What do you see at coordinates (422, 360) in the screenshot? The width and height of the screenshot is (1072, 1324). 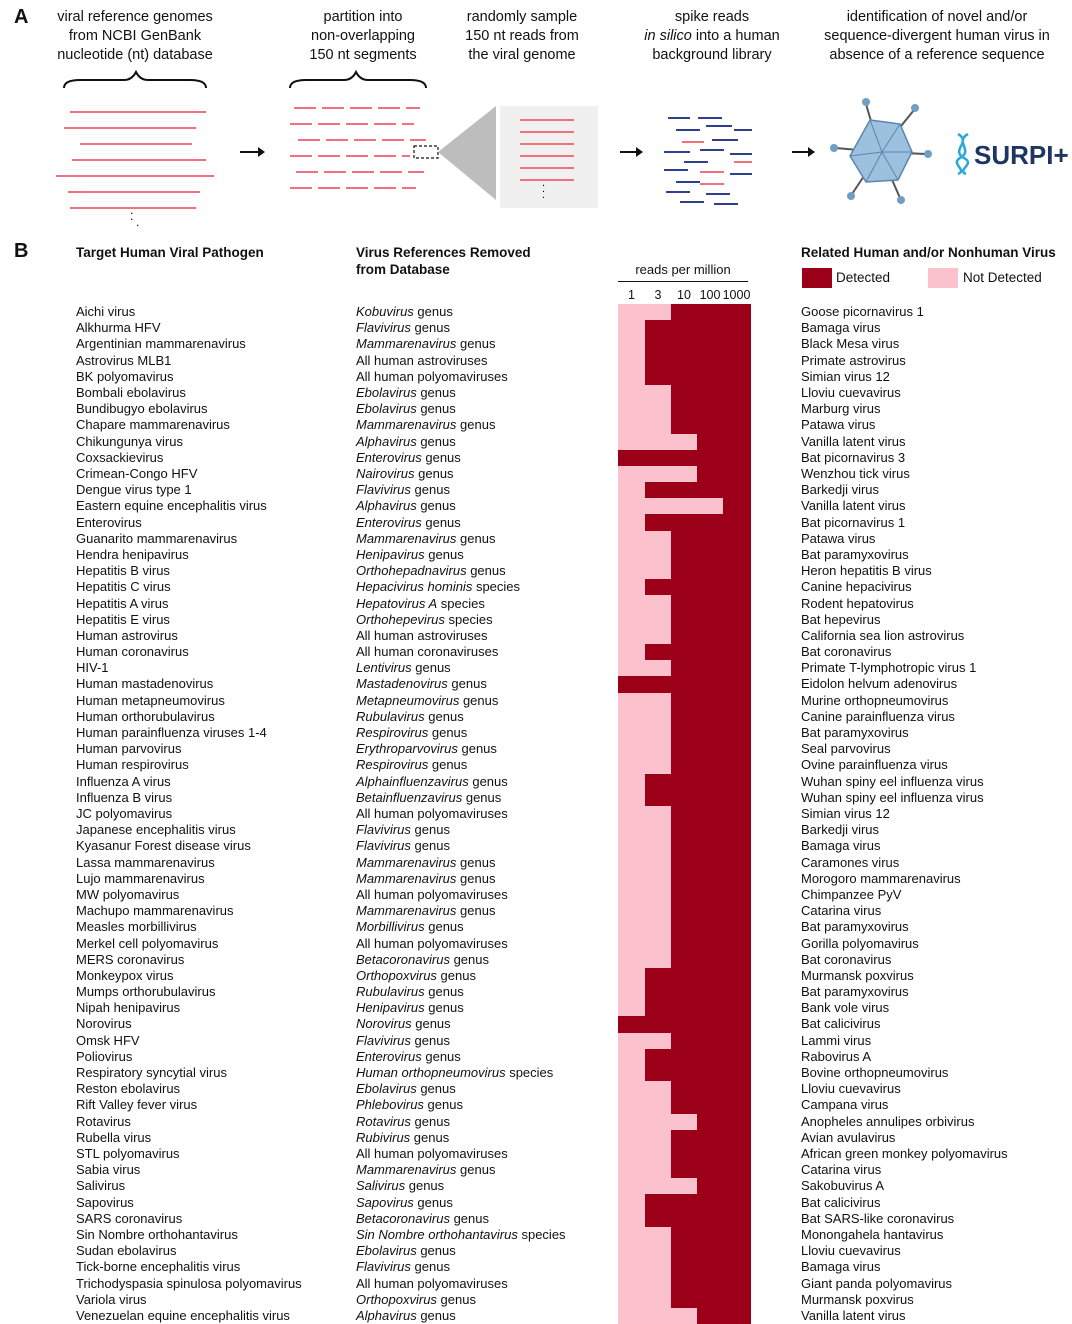 I see `removed-reference: All human astroviruses` at bounding box center [422, 360].